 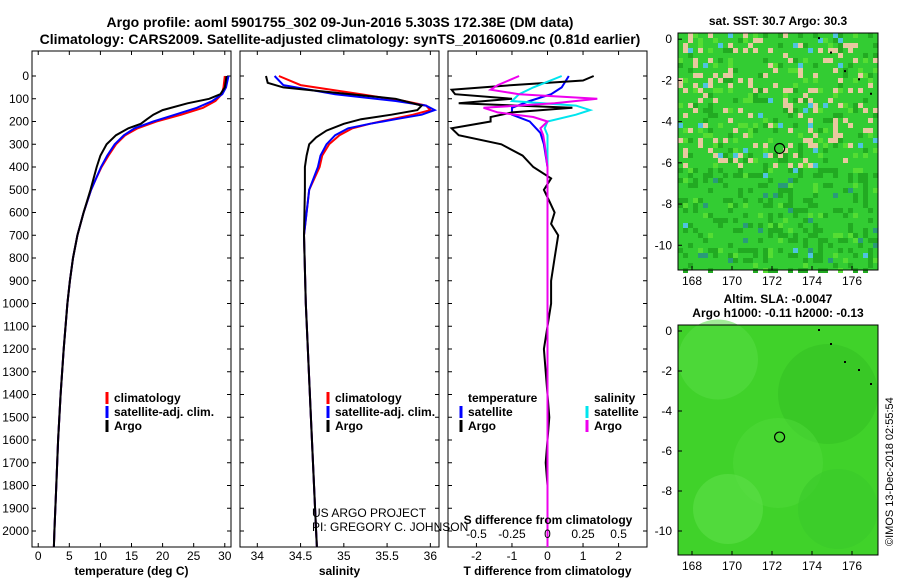 I want to click on map-cells, so click(x=778, y=437).